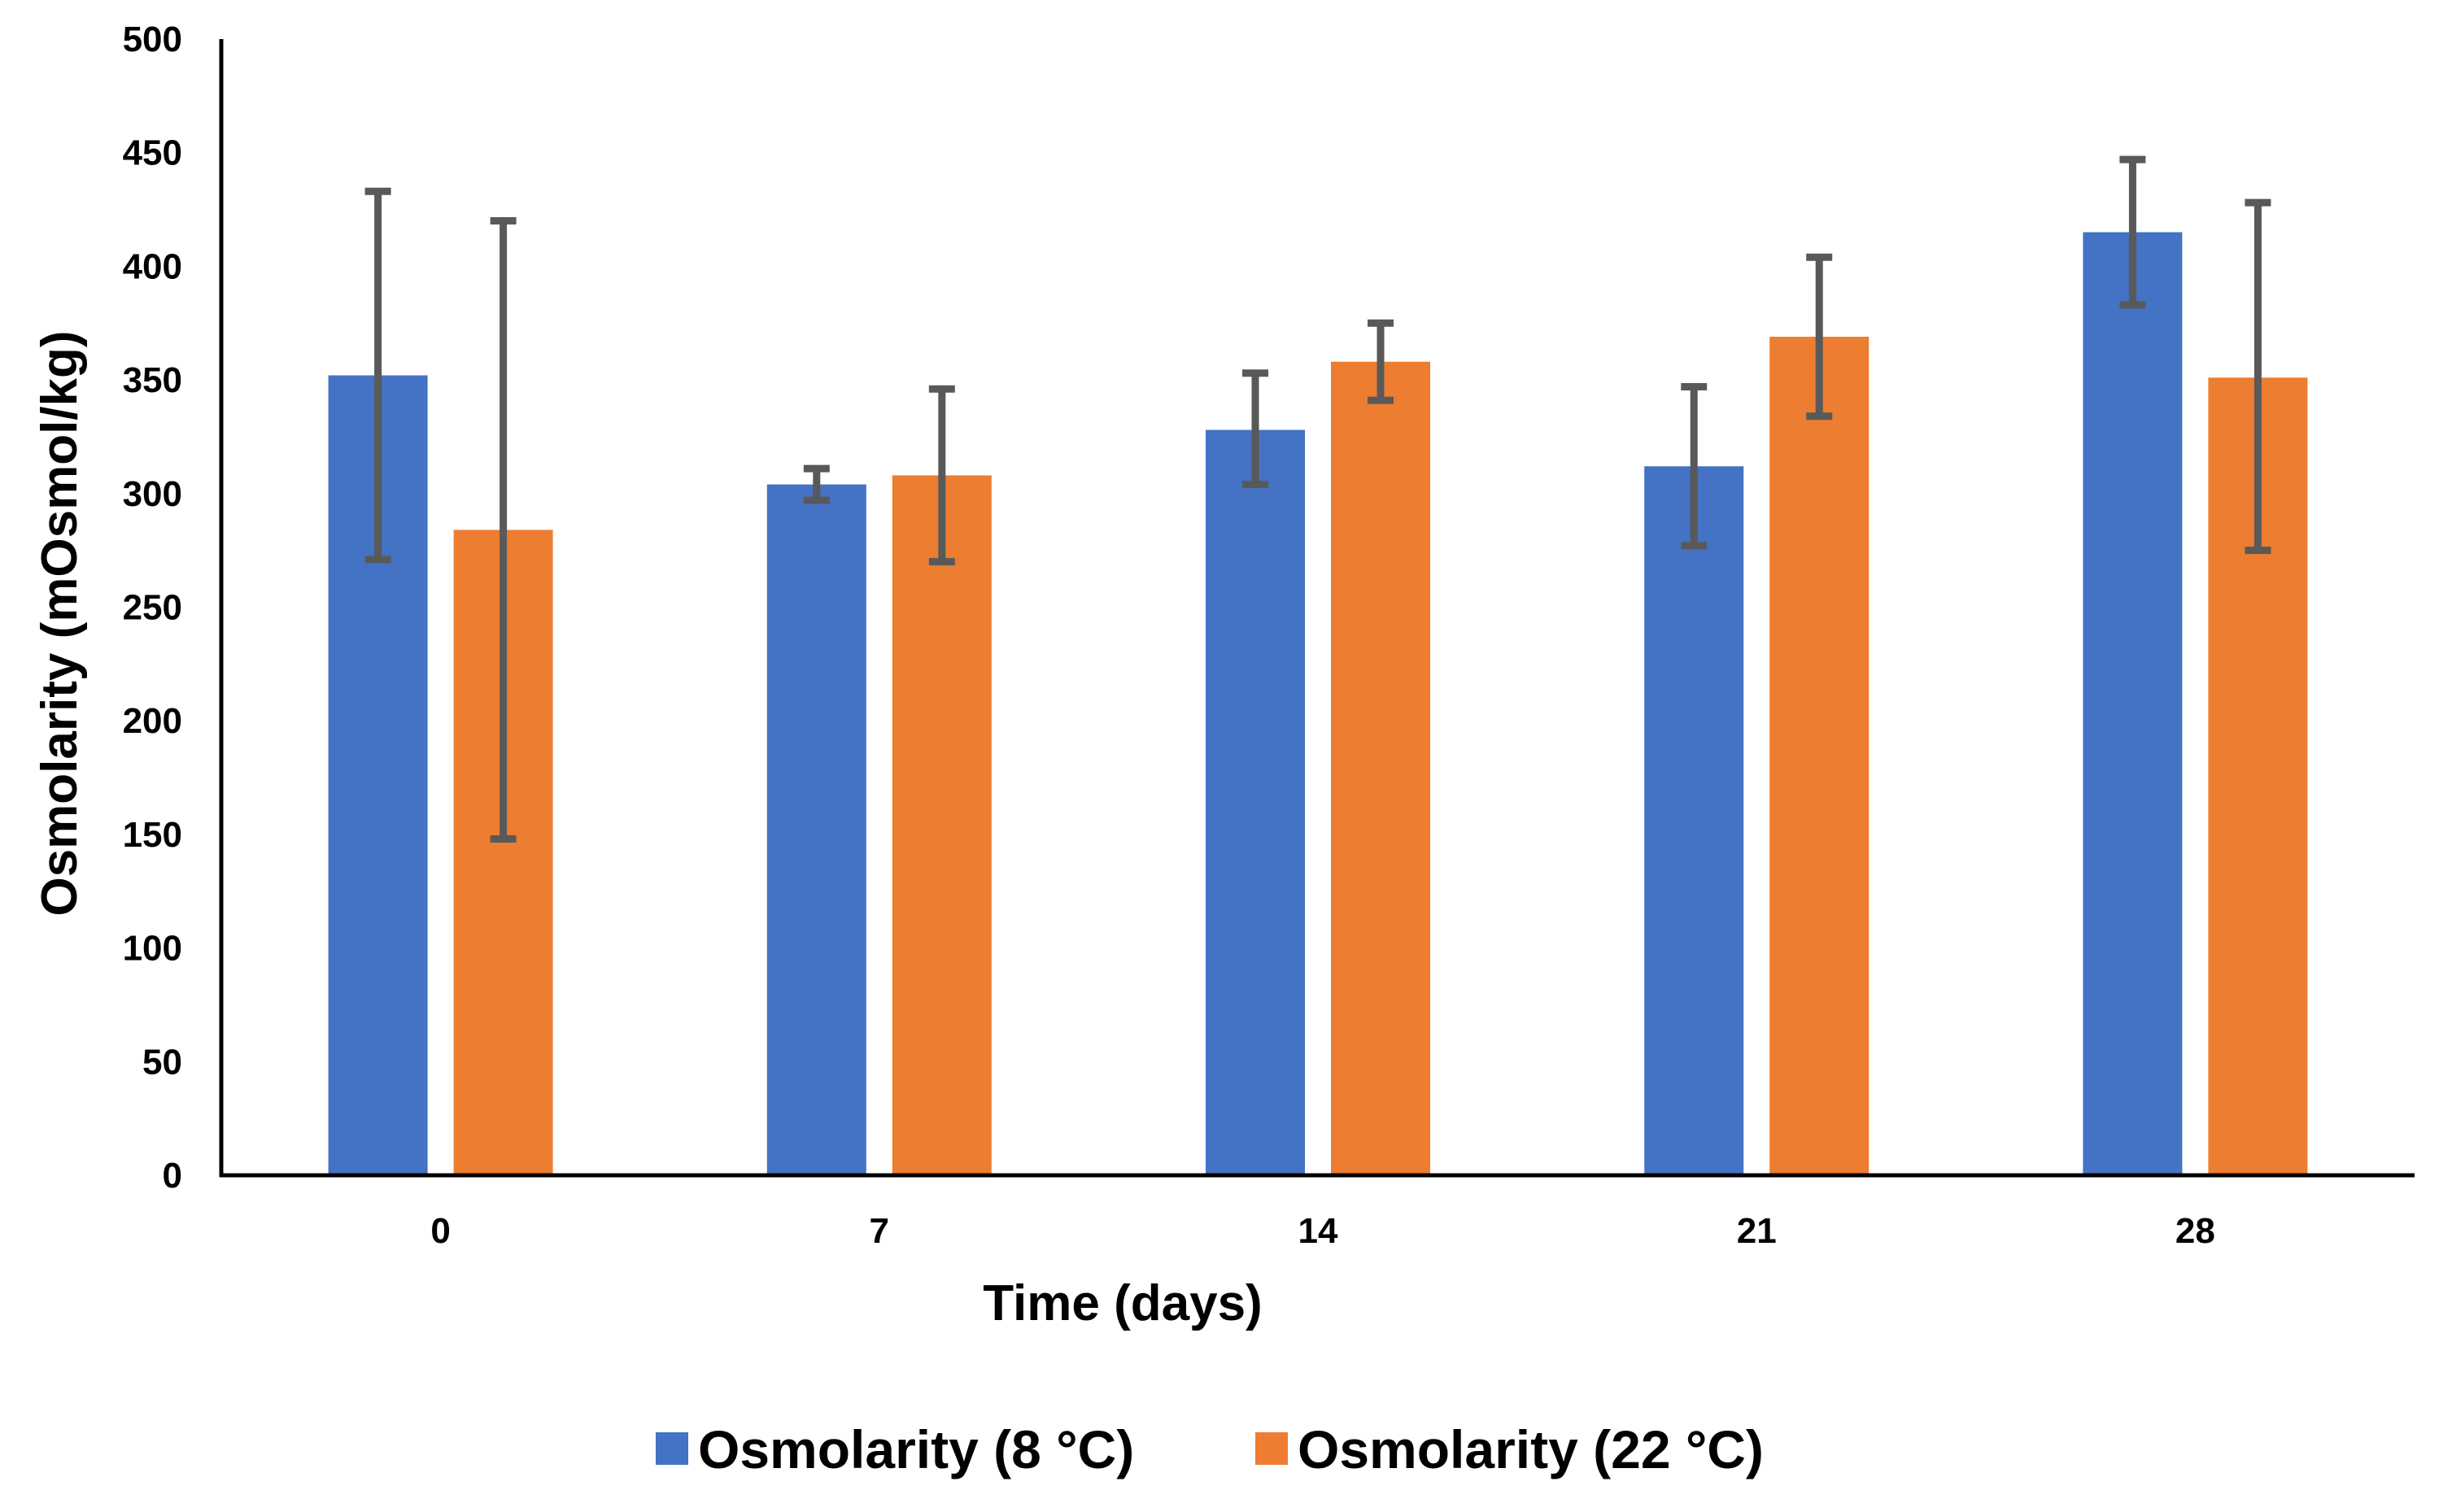  What do you see at coordinates (153, 721) in the screenshot?
I see `y-tick-label-200: 200` at bounding box center [153, 721].